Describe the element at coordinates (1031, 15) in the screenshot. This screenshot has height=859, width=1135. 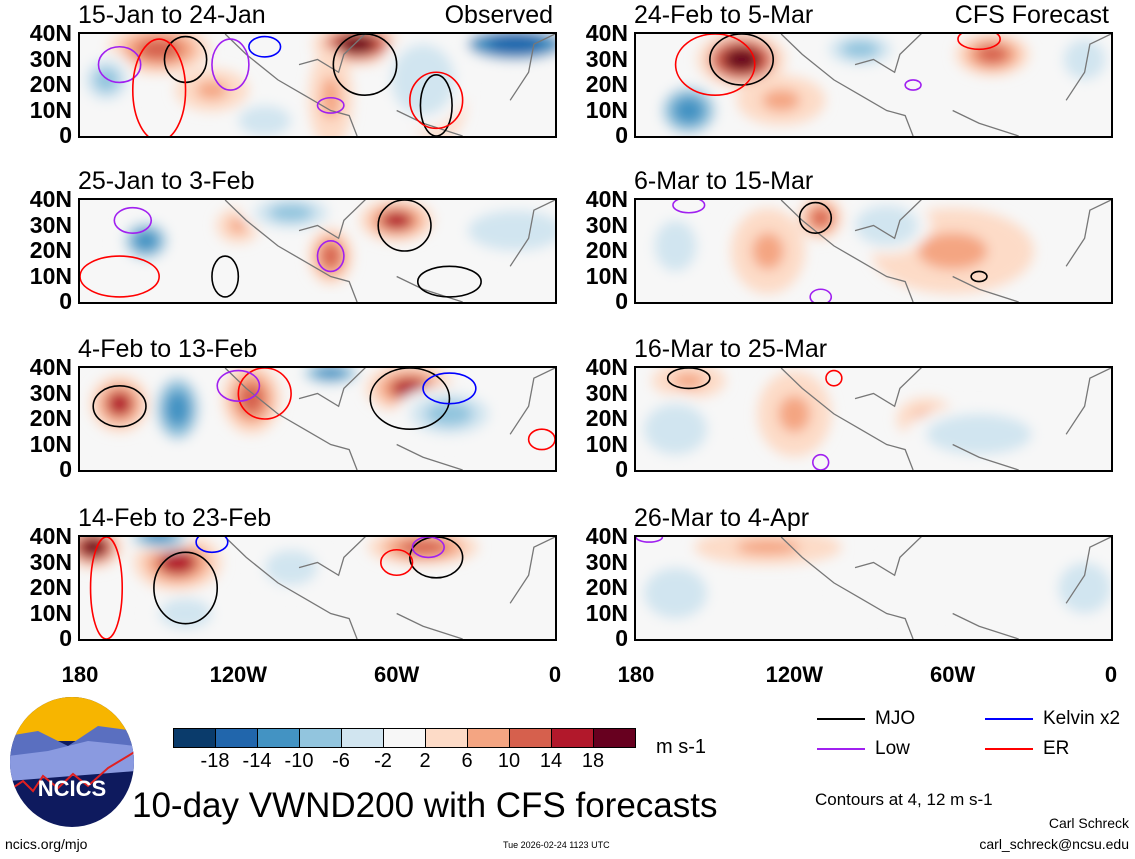
I see `panel-tag: CFS Forecast` at that location.